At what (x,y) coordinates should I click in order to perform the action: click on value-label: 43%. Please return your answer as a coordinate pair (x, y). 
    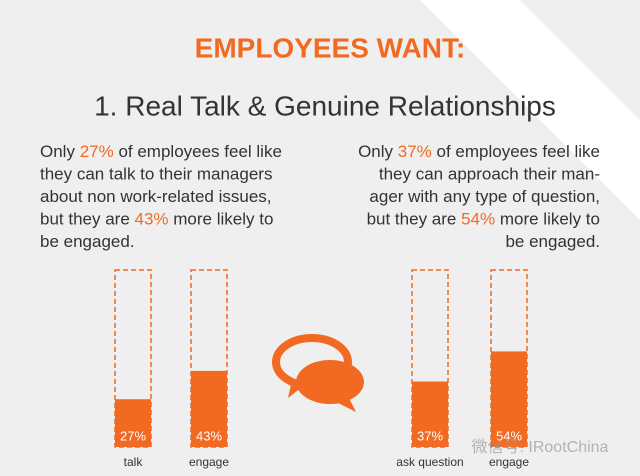
    Looking at the image, I should click on (209, 435).